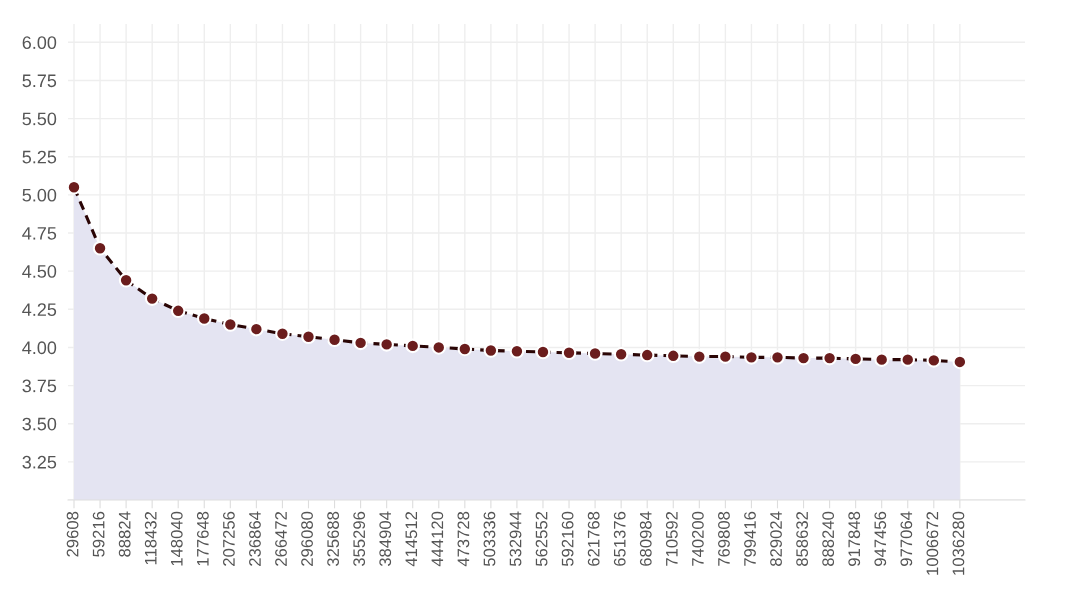 This screenshot has width=1085, height=612. I want to click on x-tick-label: 444120, so click(437, 539).